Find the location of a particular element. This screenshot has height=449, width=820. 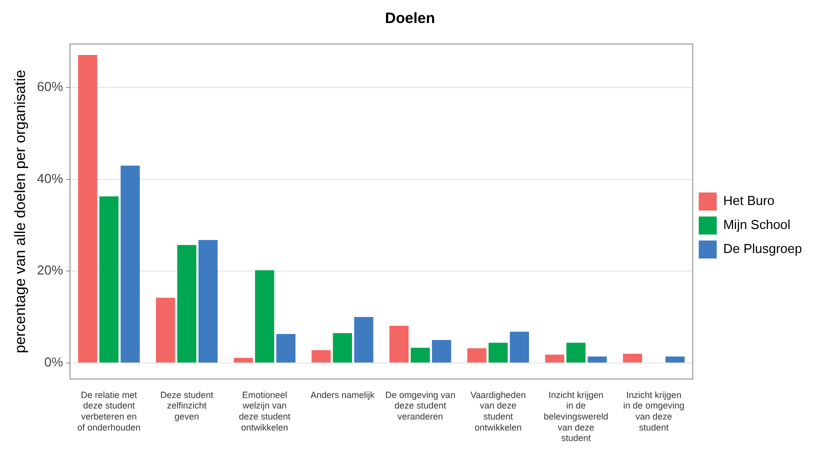

y-tick-label: 20% is located at coordinates (50, 270).